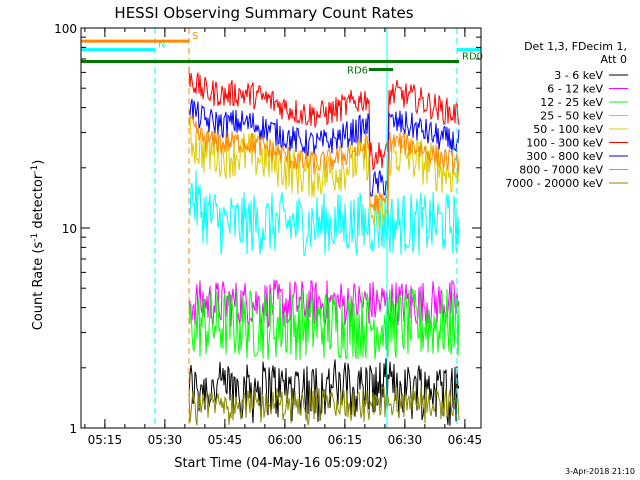  What do you see at coordinates (73, 429) in the screenshot?
I see `y-tick-label: 1` at bounding box center [73, 429].